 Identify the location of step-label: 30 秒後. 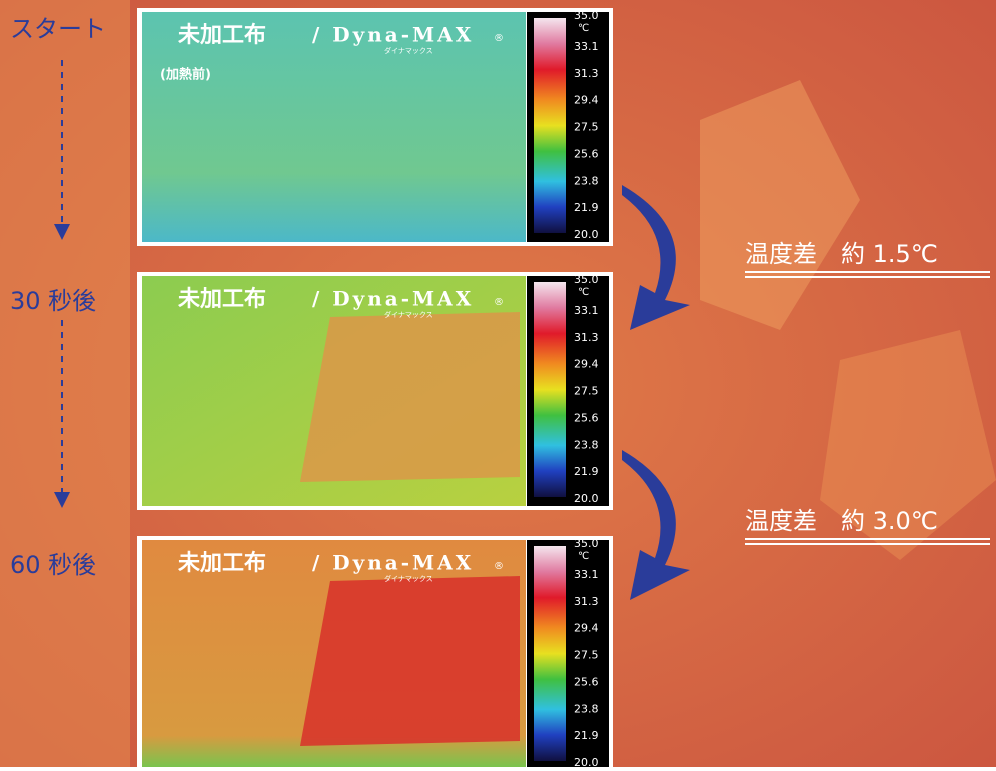
(53, 301).